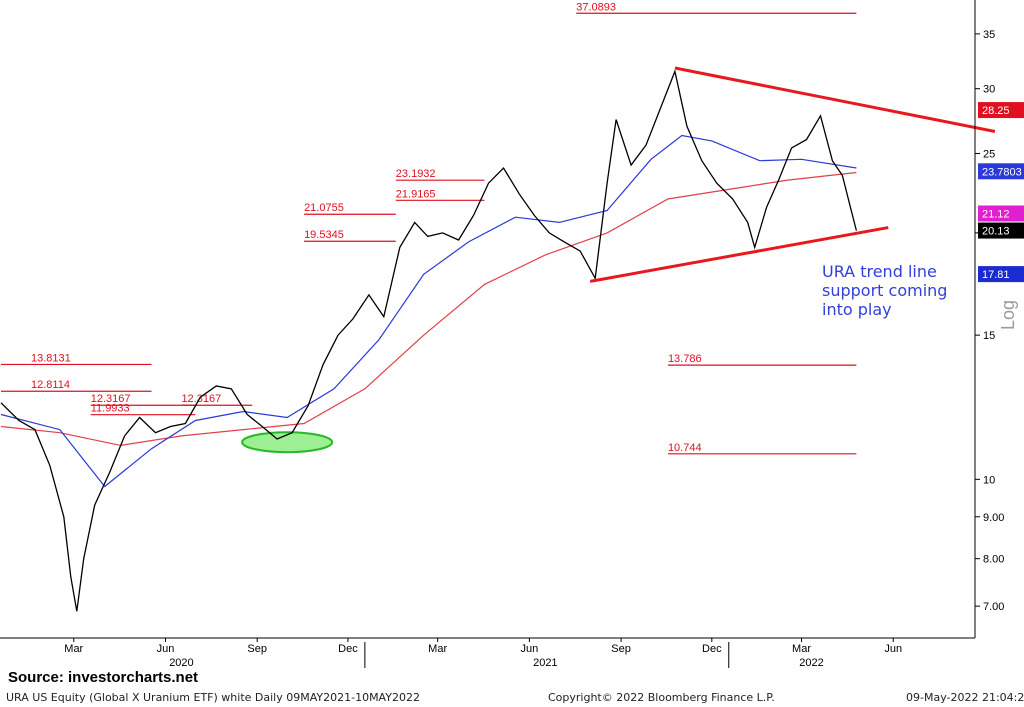 This screenshot has width=1024, height=707. What do you see at coordinates (989, 480) in the screenshot?
I see `y-tick-label: 10` at bounding box center [989, 480].